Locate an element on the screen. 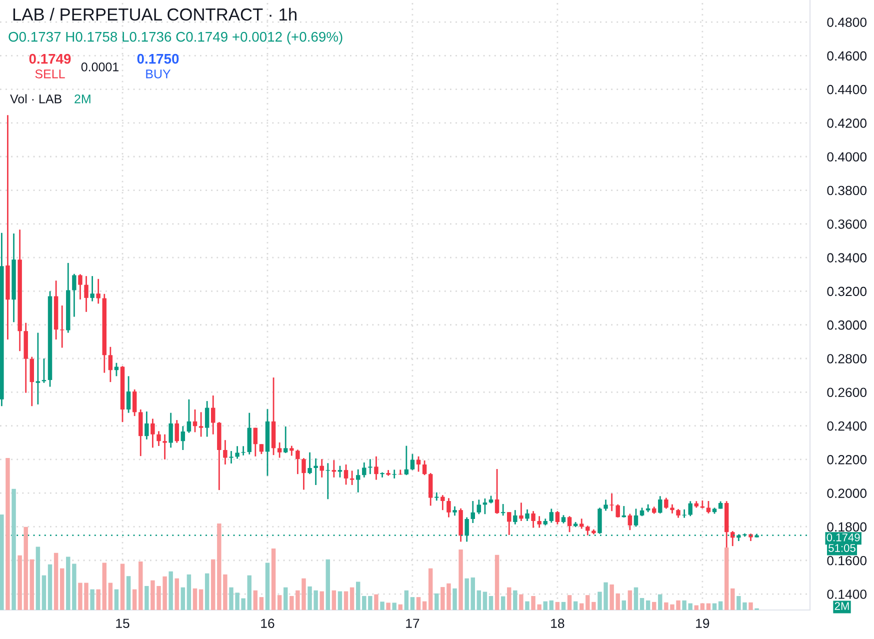 This screenshot has height=639, width=874. x-tick-label: 15 is located at coordinates (123, 623).